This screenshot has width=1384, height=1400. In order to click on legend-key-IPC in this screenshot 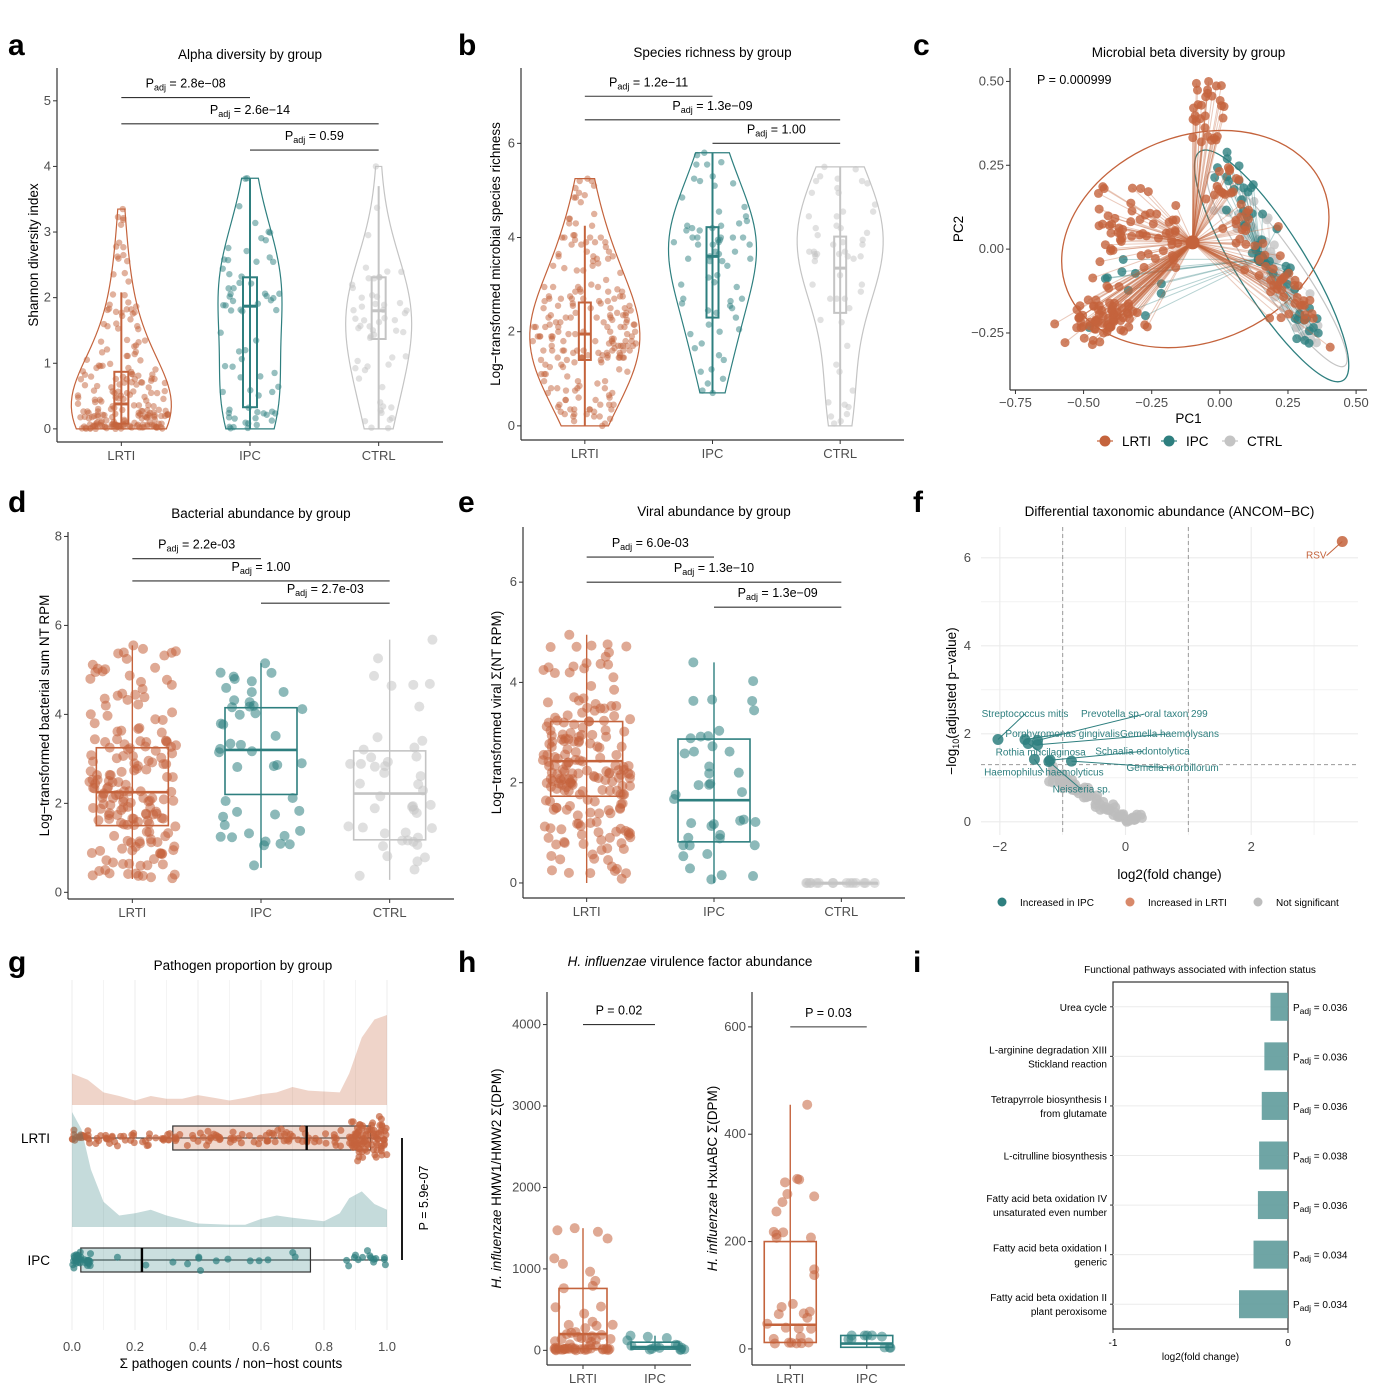, I will do `click(1169, 441)`.